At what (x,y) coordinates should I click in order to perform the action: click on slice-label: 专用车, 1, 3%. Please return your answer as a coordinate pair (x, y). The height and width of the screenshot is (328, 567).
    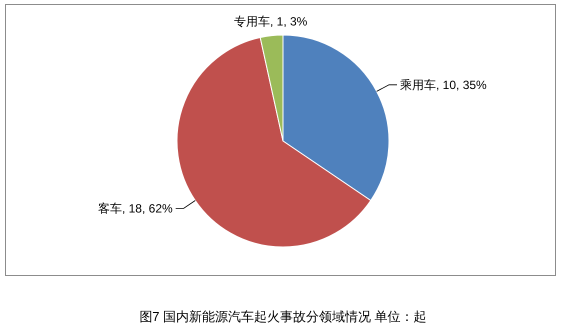
    Looking at the image, I should click on (271, 21).